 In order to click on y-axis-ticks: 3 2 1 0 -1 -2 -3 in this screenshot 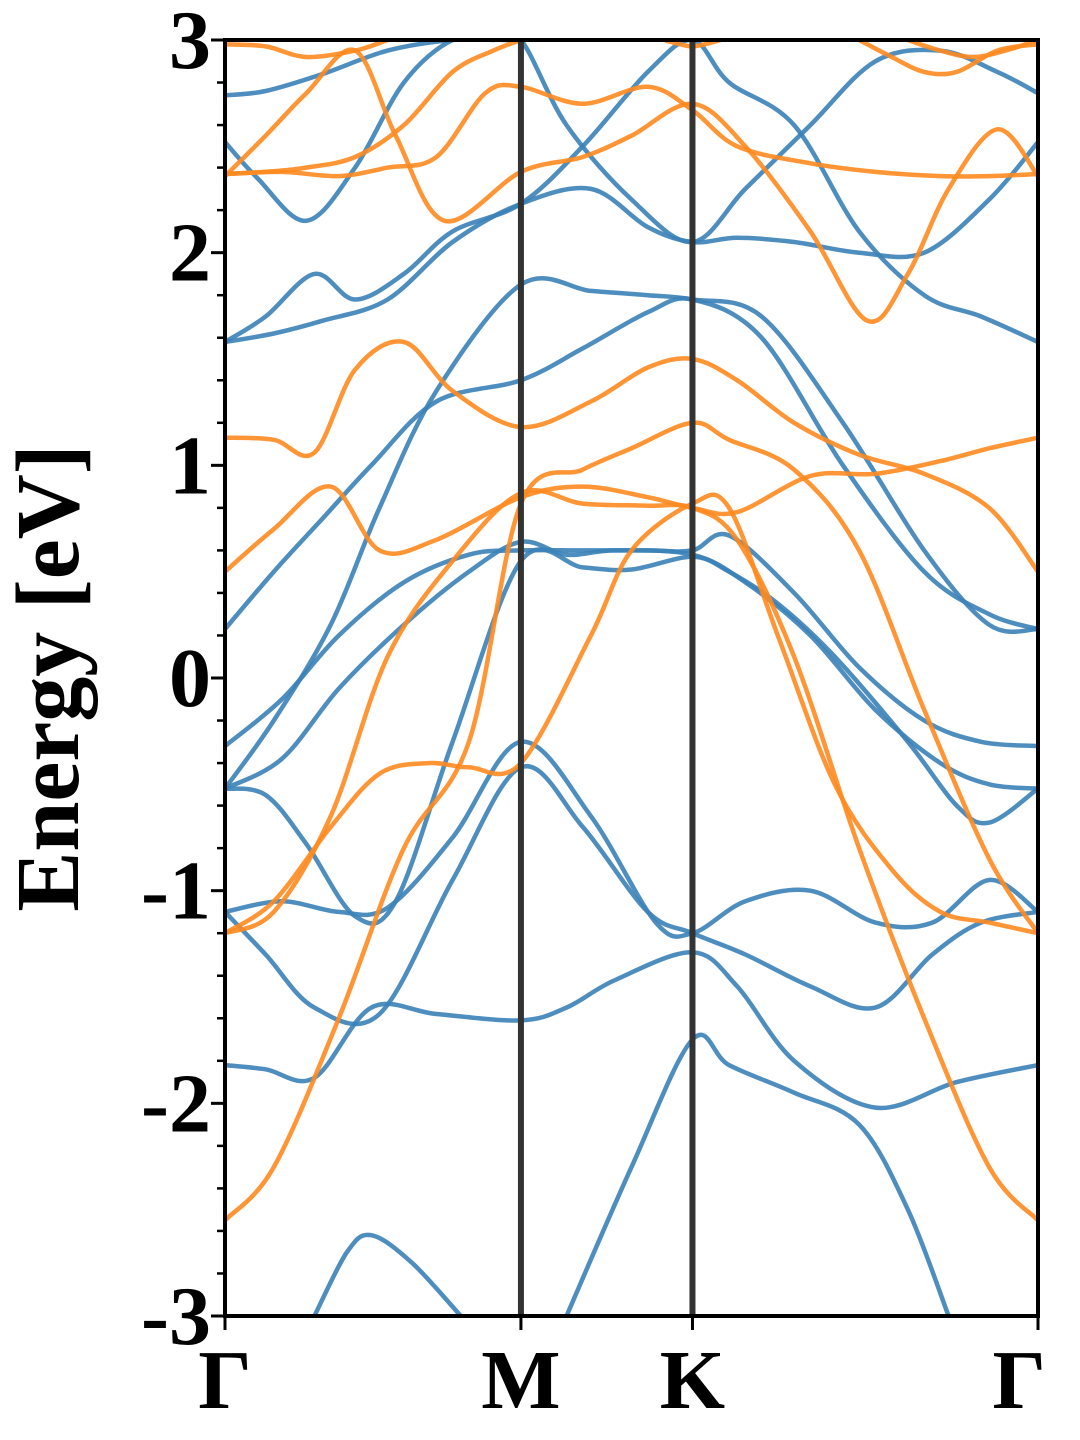, I will do `click(183, 681)`.